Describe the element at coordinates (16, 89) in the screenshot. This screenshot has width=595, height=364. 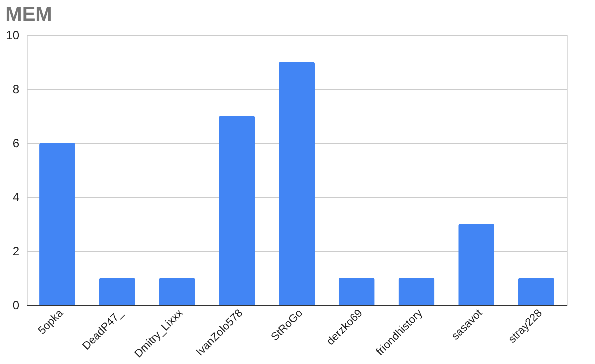
I see `y-tick-label: 8` at that location.